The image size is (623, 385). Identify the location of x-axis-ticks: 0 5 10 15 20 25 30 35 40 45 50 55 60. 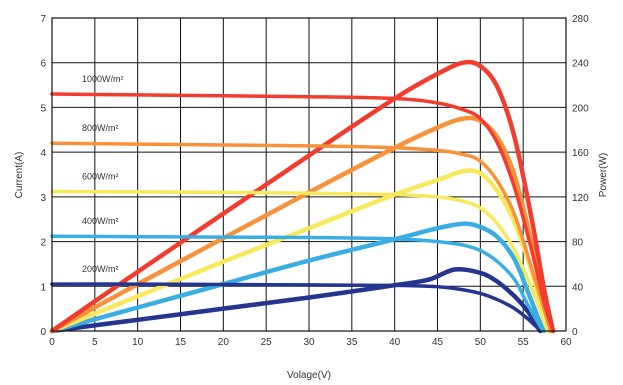
(310, 342).